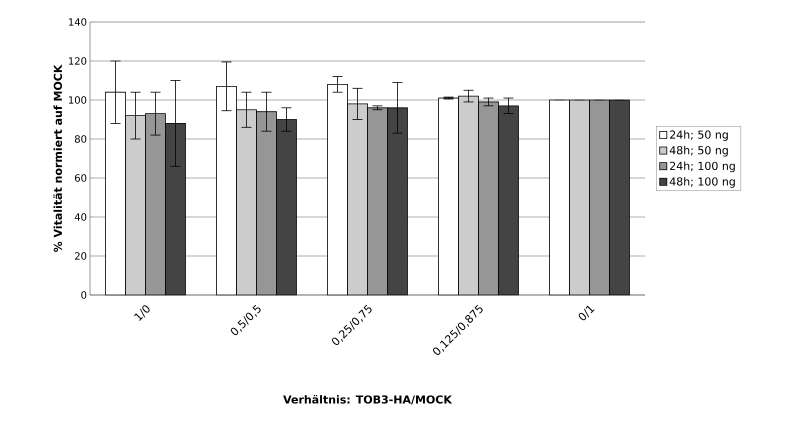 Image resolution: width=794 pixels, height=429 pixels. What do you see at coordinates (702, 167) in the screenshot?
I see `legend-label: 24h; 100 ng` at bounding box center [702, 167].